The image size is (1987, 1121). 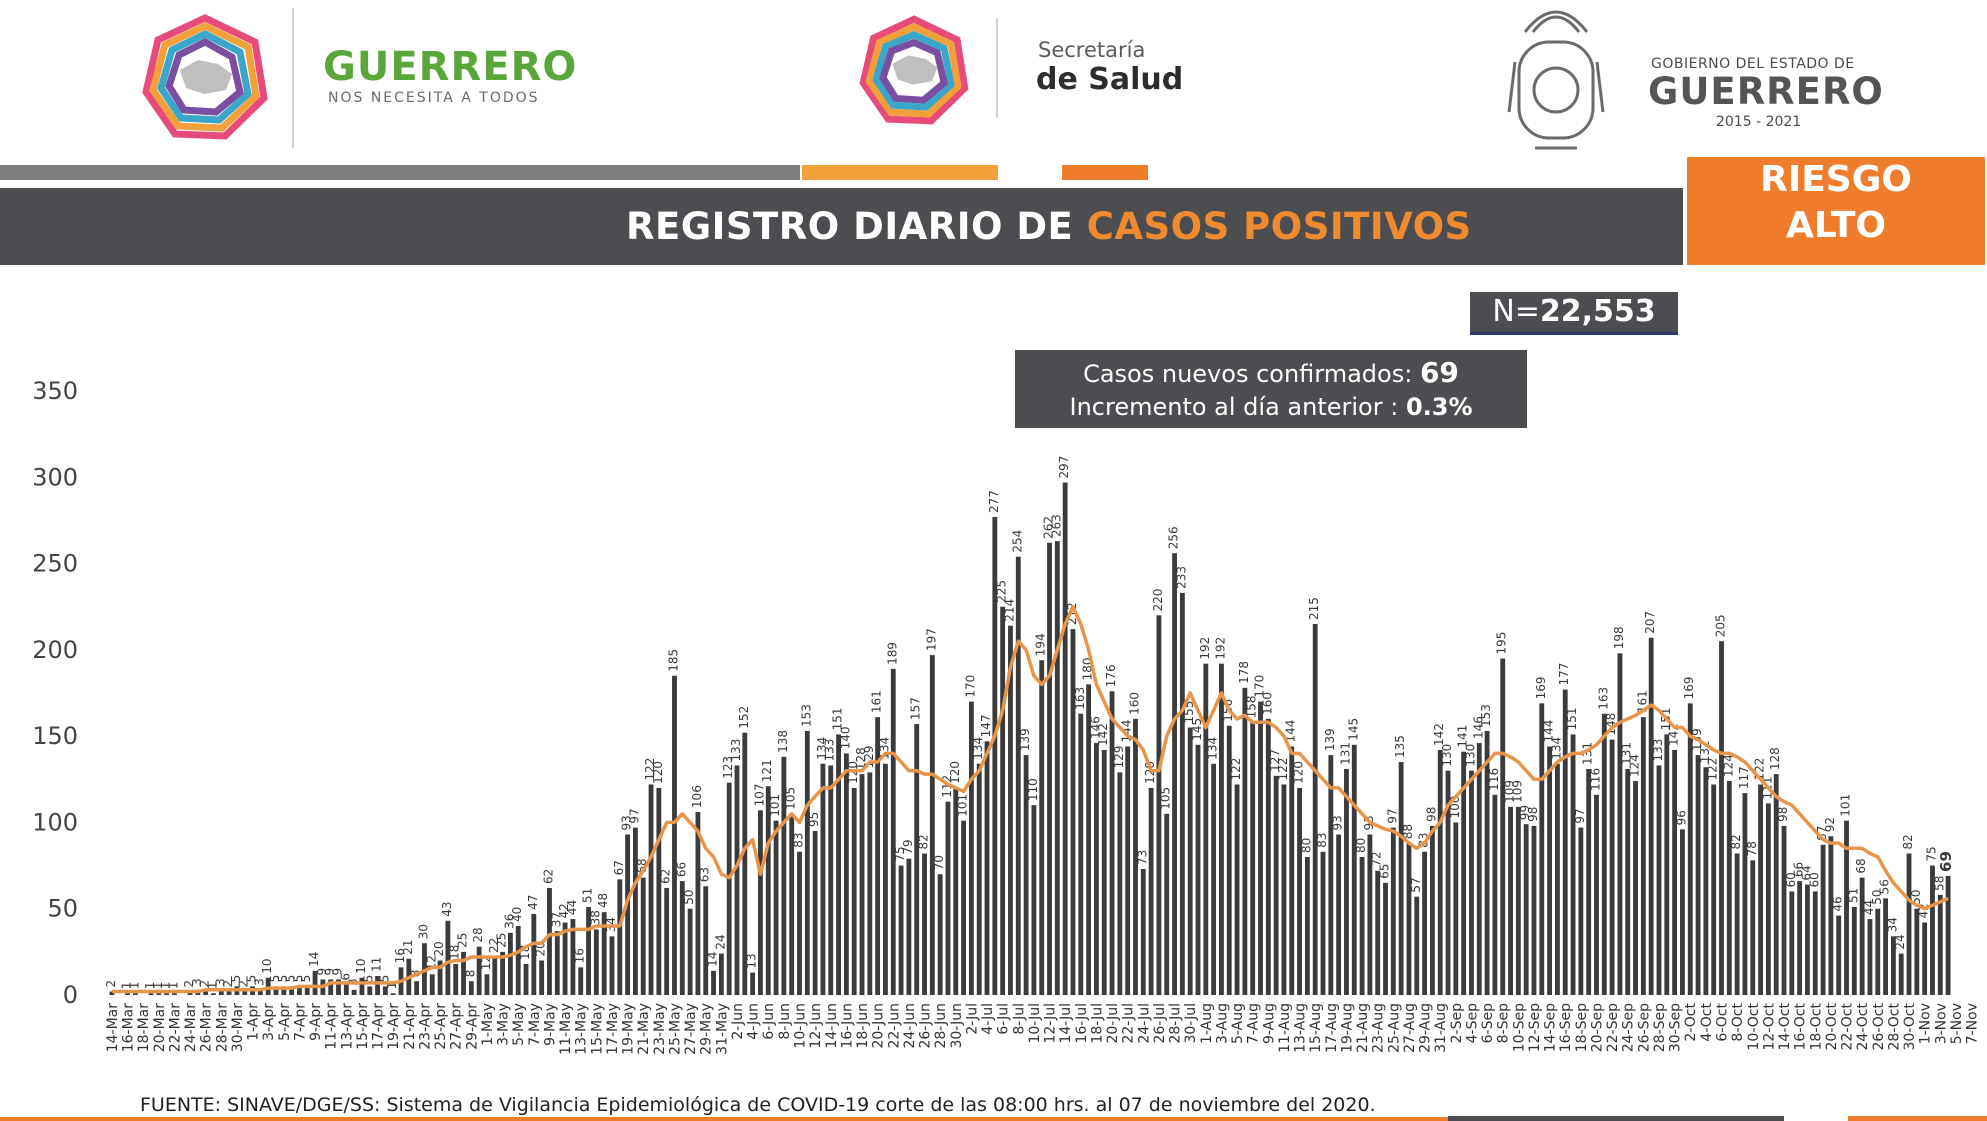 What do you see at coordinates (377, 964) in the screenshot?
I see `bar-value-label: 11` at bounding box center [377, 964].